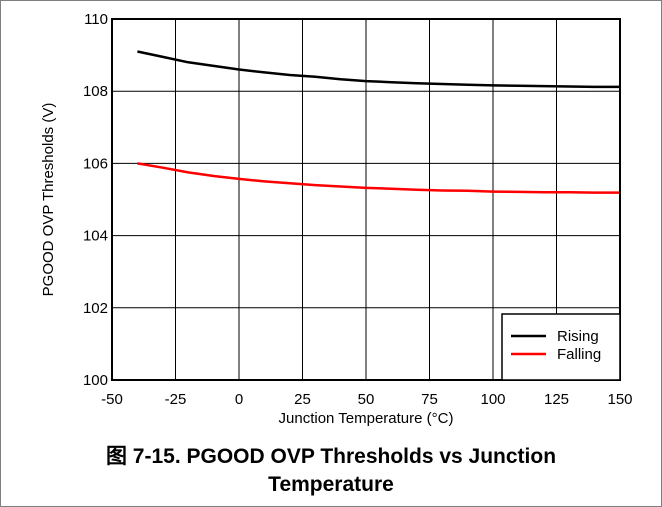  Describe the element at coordinates (239, 399) in the screenshot. I see `x-tick-label: 0` at that location.